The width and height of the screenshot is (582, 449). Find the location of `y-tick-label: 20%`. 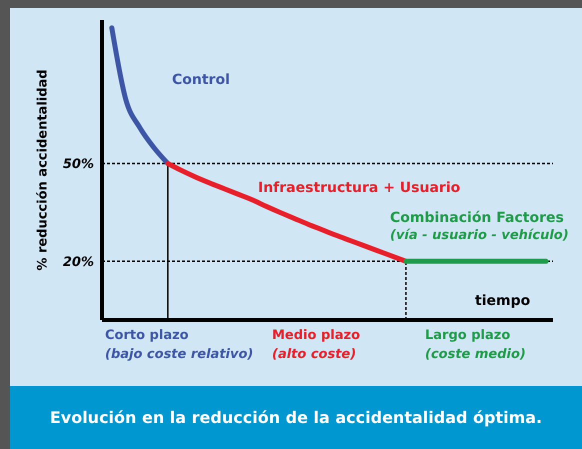

y-tick-label: 20% is located at coordinates (78, 262).